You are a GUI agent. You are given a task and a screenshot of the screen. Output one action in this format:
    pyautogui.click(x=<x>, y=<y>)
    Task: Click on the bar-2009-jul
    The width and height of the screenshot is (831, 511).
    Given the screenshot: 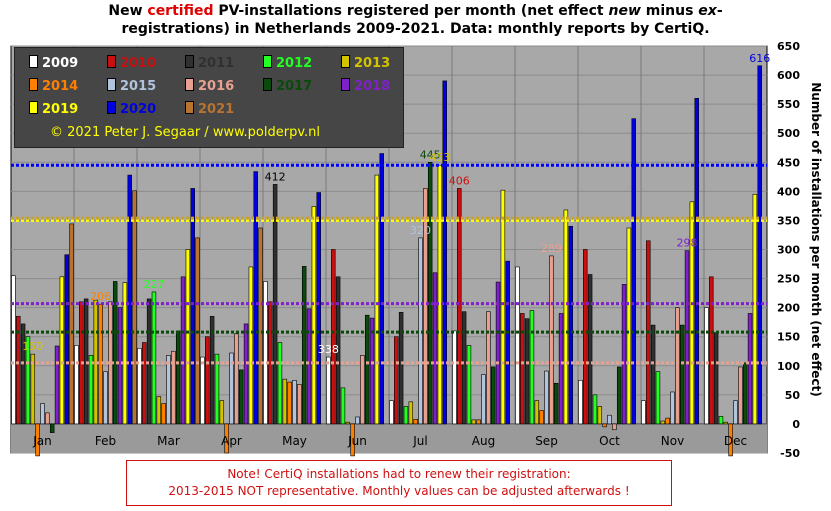 What is the action you would take?
    pyautogui.click(x=391, y=412)
    